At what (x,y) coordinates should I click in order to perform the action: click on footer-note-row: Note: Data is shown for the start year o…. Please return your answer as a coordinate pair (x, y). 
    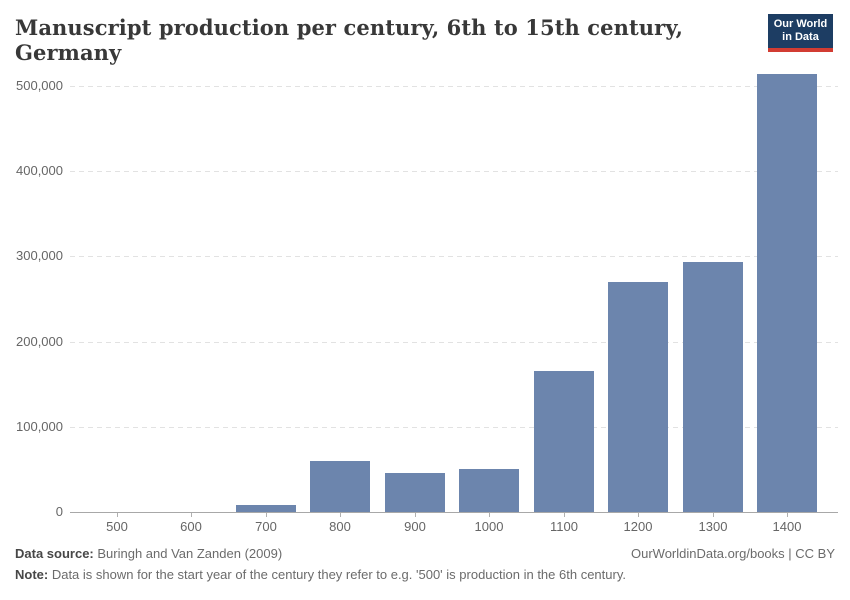
    Looking at the image, I should click on (425, 577).